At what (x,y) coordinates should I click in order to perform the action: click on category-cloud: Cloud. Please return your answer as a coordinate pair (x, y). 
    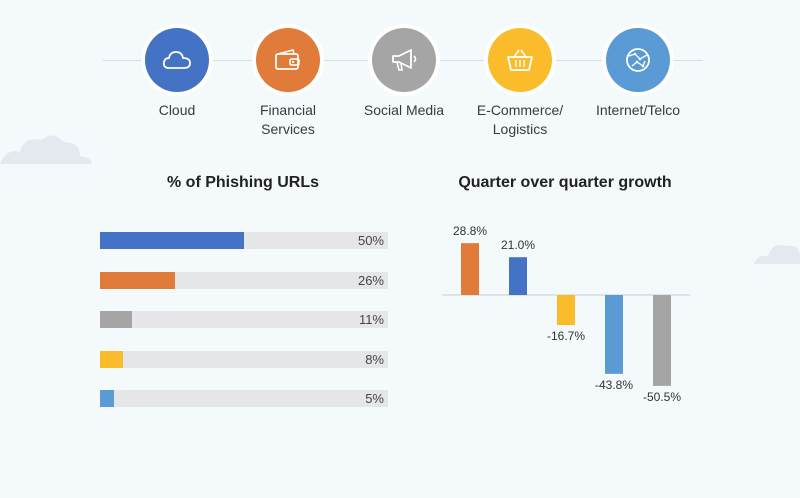
    Looking at the image, I should click on (177, 74).